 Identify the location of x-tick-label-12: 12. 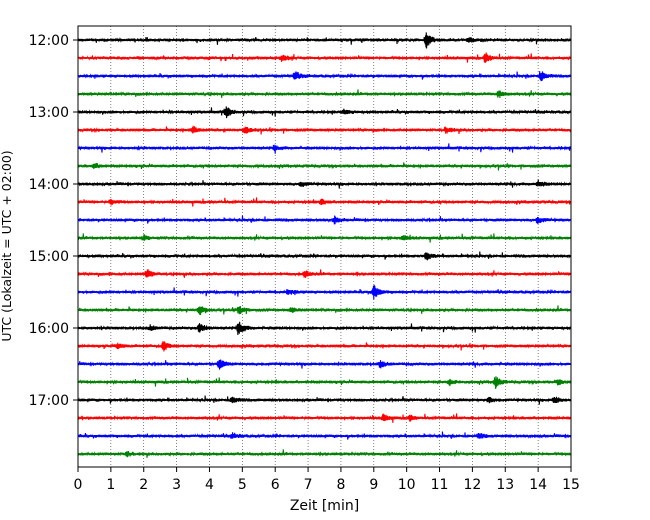
(472, 485).